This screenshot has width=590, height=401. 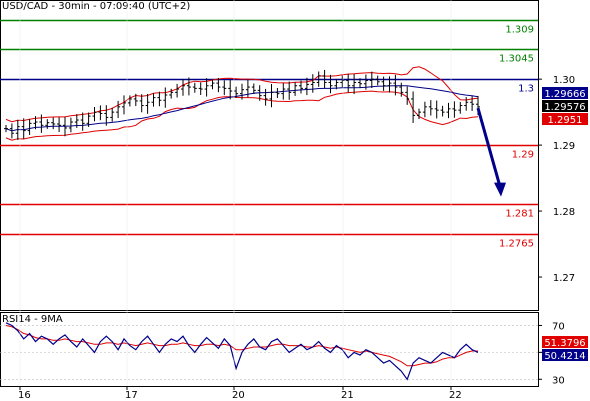 I want to click on price-tick-label: 1.27, so click(x=564, y=278).